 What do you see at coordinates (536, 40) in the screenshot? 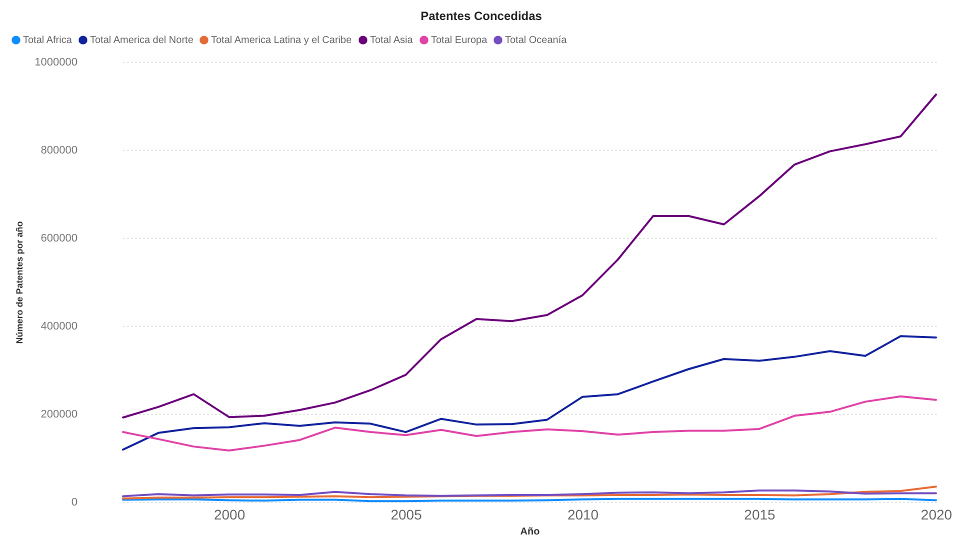
I see `legend-label: Total Oceanía` at bounding box center [536, 40].